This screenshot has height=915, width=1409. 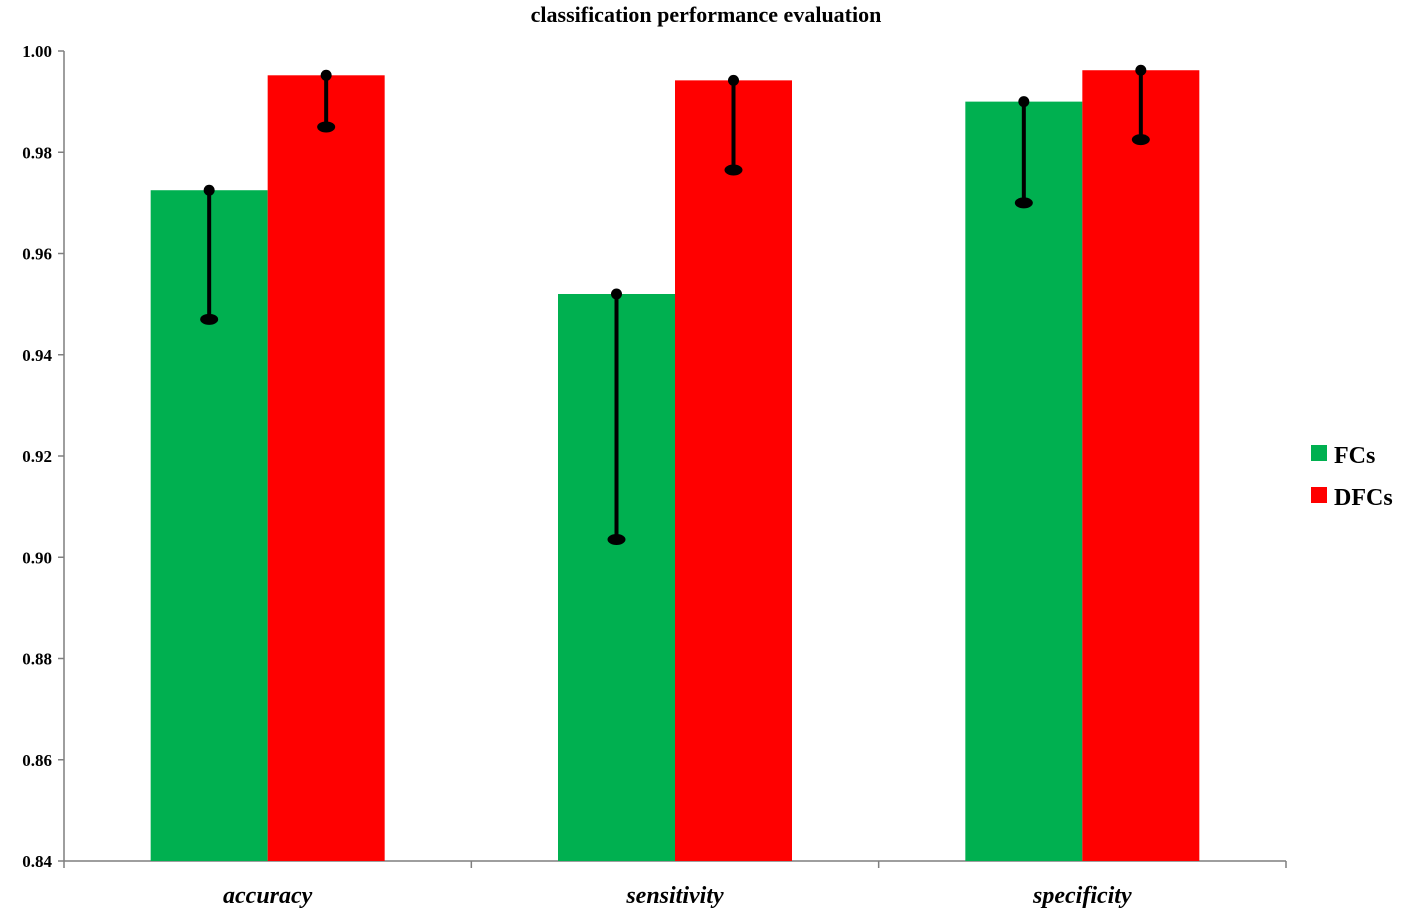 What do you see at coordinates (1024, 481) in the screenshot?
I see `bar-fcs-specificity` at bounding box center [1024, 481].